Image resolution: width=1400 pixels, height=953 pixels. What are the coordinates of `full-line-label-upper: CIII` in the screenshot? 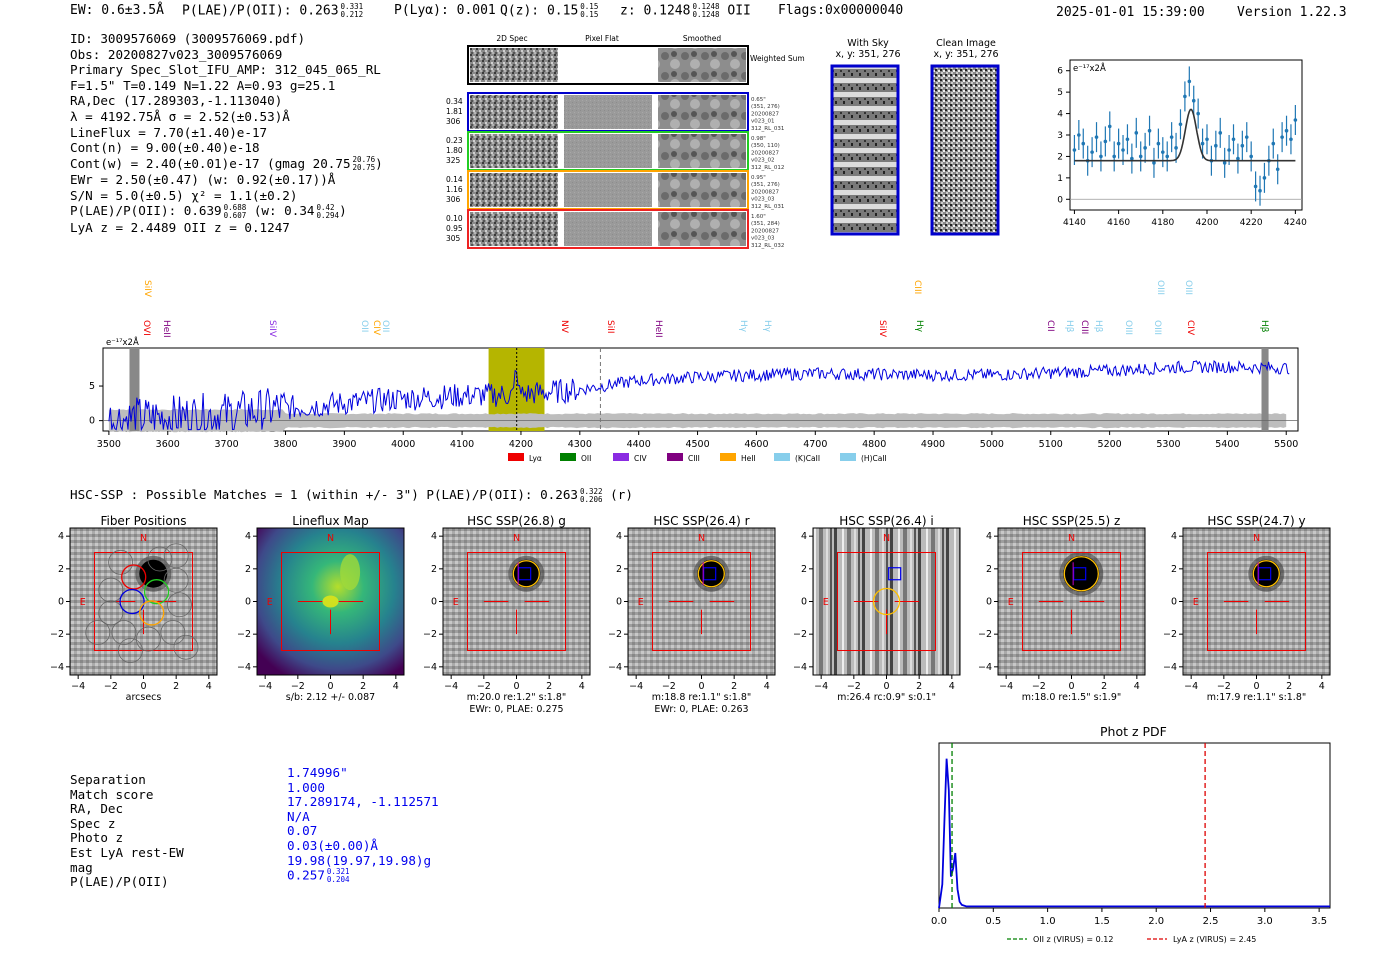 It's located at (917, 287).